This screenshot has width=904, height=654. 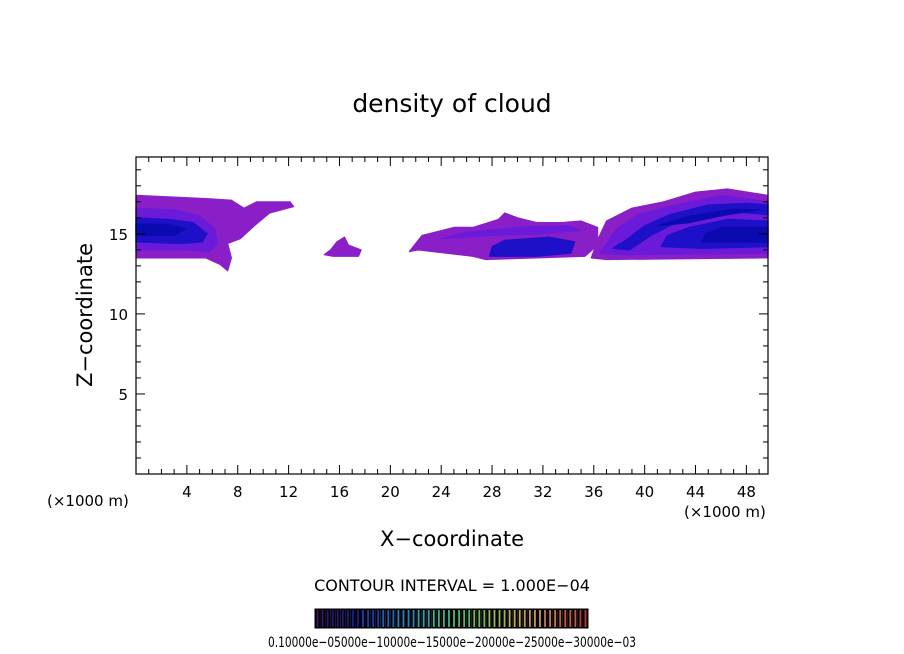 I want to click on right-cloud-core-upper, so click(x=708, y=218).